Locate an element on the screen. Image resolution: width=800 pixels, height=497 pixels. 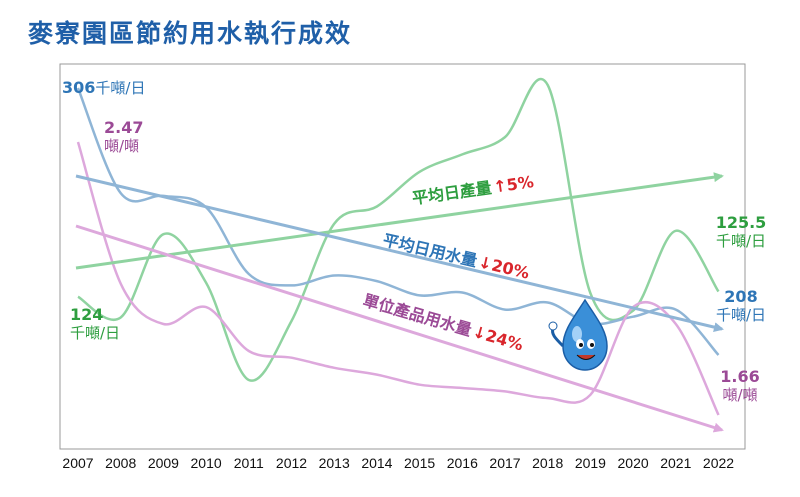
x-tick-label: 2018 is located at coordinates (547, 463).